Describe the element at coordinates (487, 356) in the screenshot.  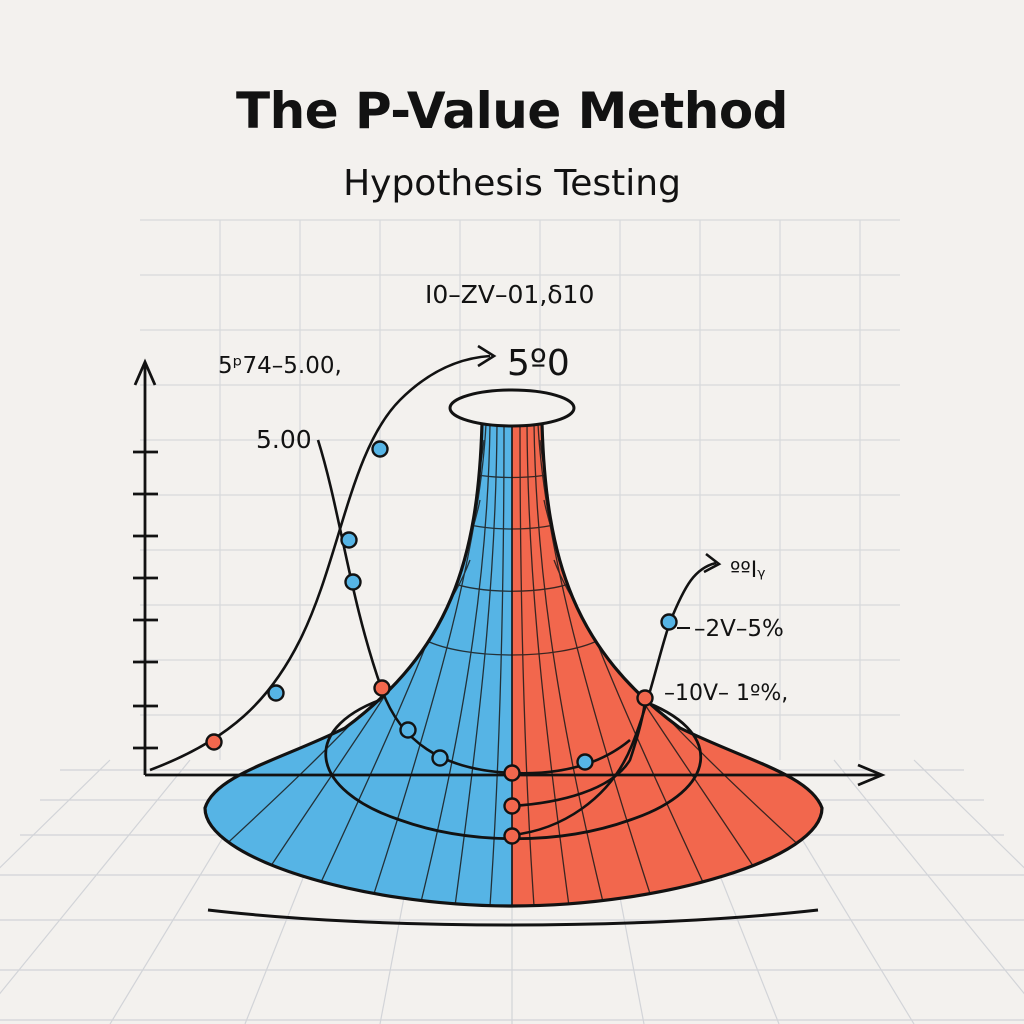
I see `rising-curve-arrow` at that location.